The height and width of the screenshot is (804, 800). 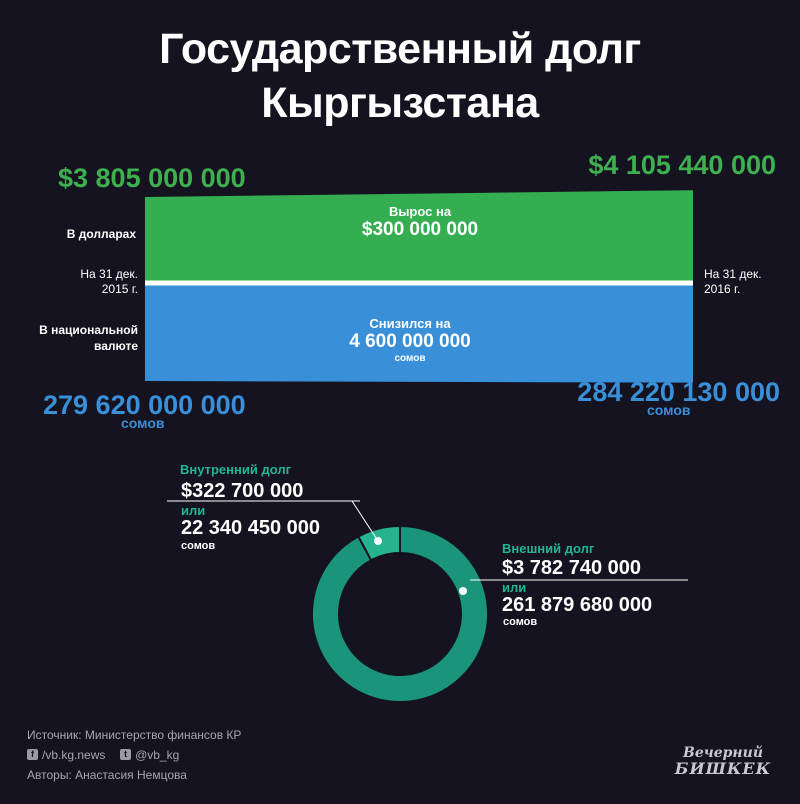 I want to click on facebook-icon: f, so click(x=32, y=754).